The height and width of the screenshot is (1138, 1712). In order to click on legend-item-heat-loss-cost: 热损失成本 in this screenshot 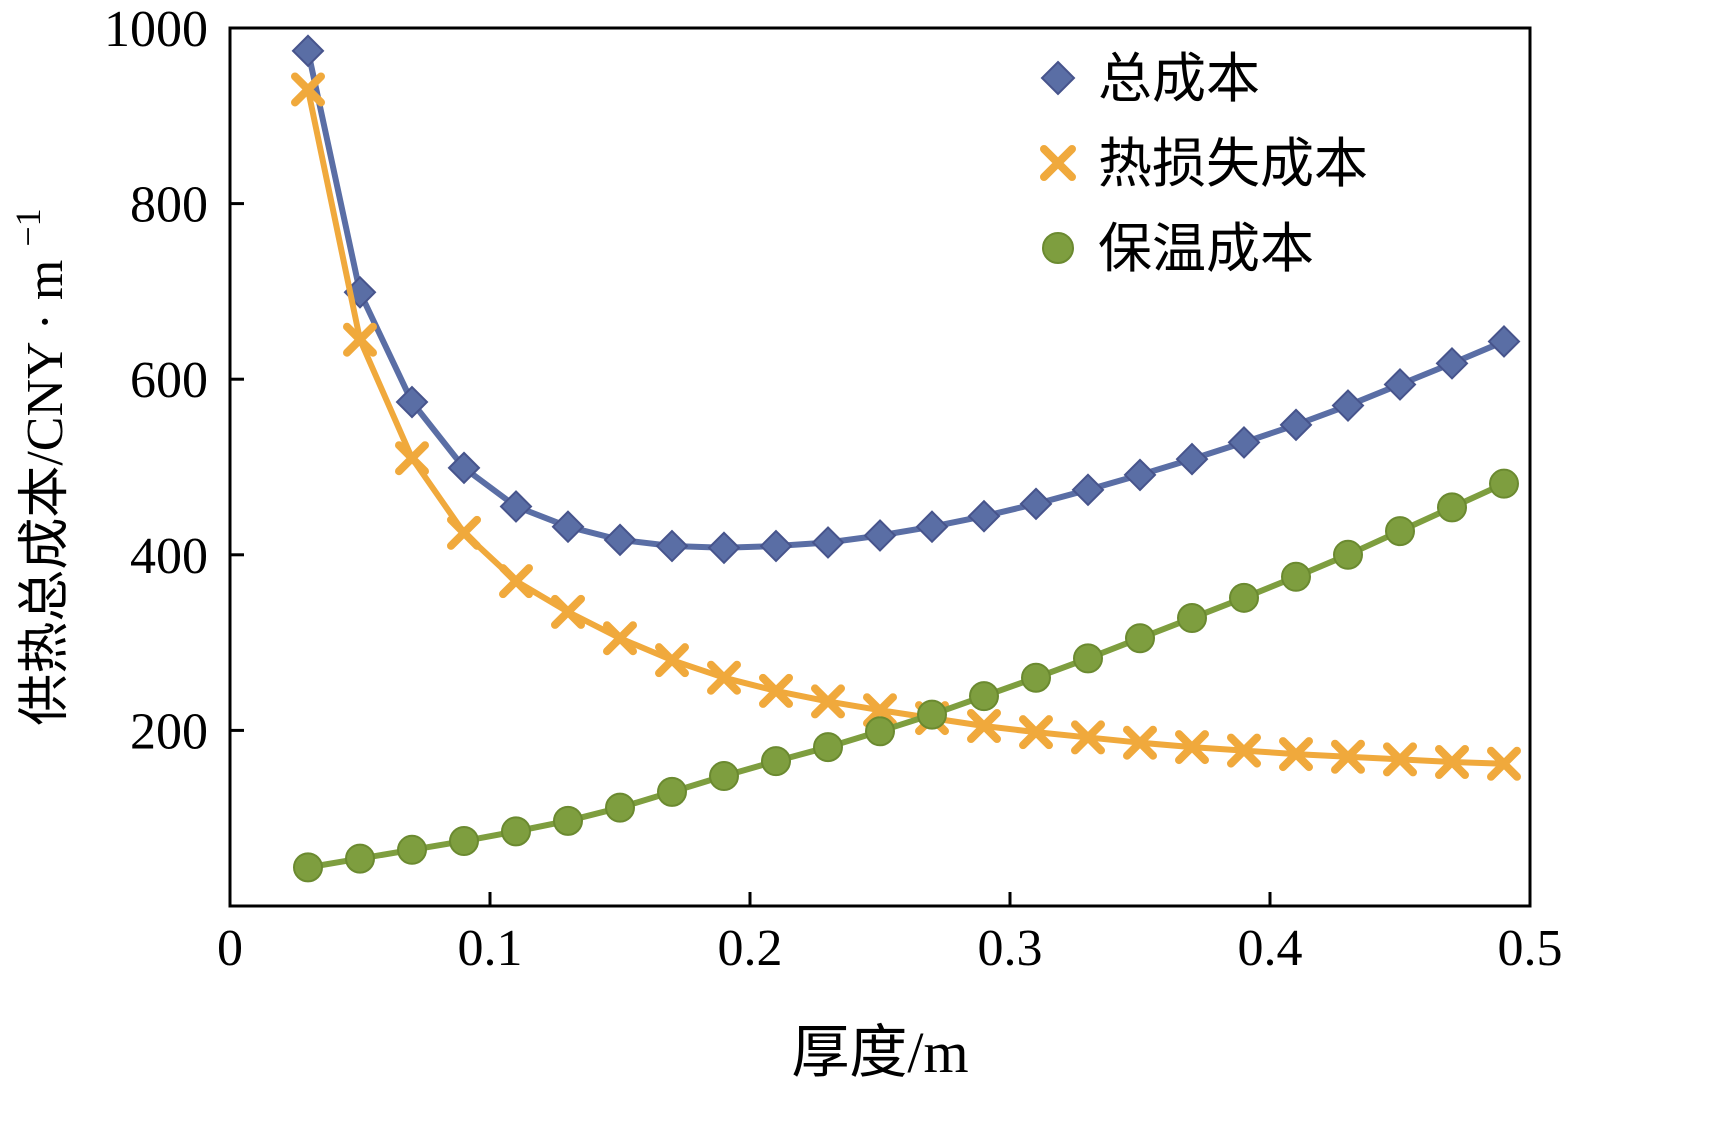, I will do `click(1204, 164)`.